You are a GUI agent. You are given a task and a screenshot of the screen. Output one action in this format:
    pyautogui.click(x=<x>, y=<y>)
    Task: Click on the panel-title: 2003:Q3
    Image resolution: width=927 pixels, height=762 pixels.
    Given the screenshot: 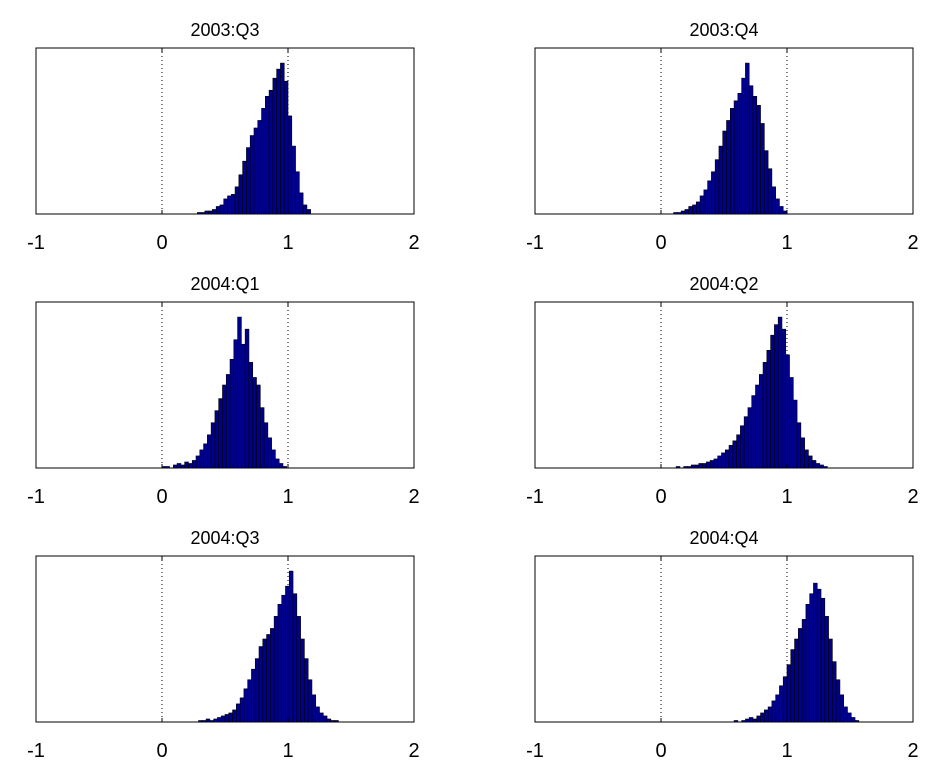 What is the action you would take?
    pyautogui.click(x=224, y=30)
    